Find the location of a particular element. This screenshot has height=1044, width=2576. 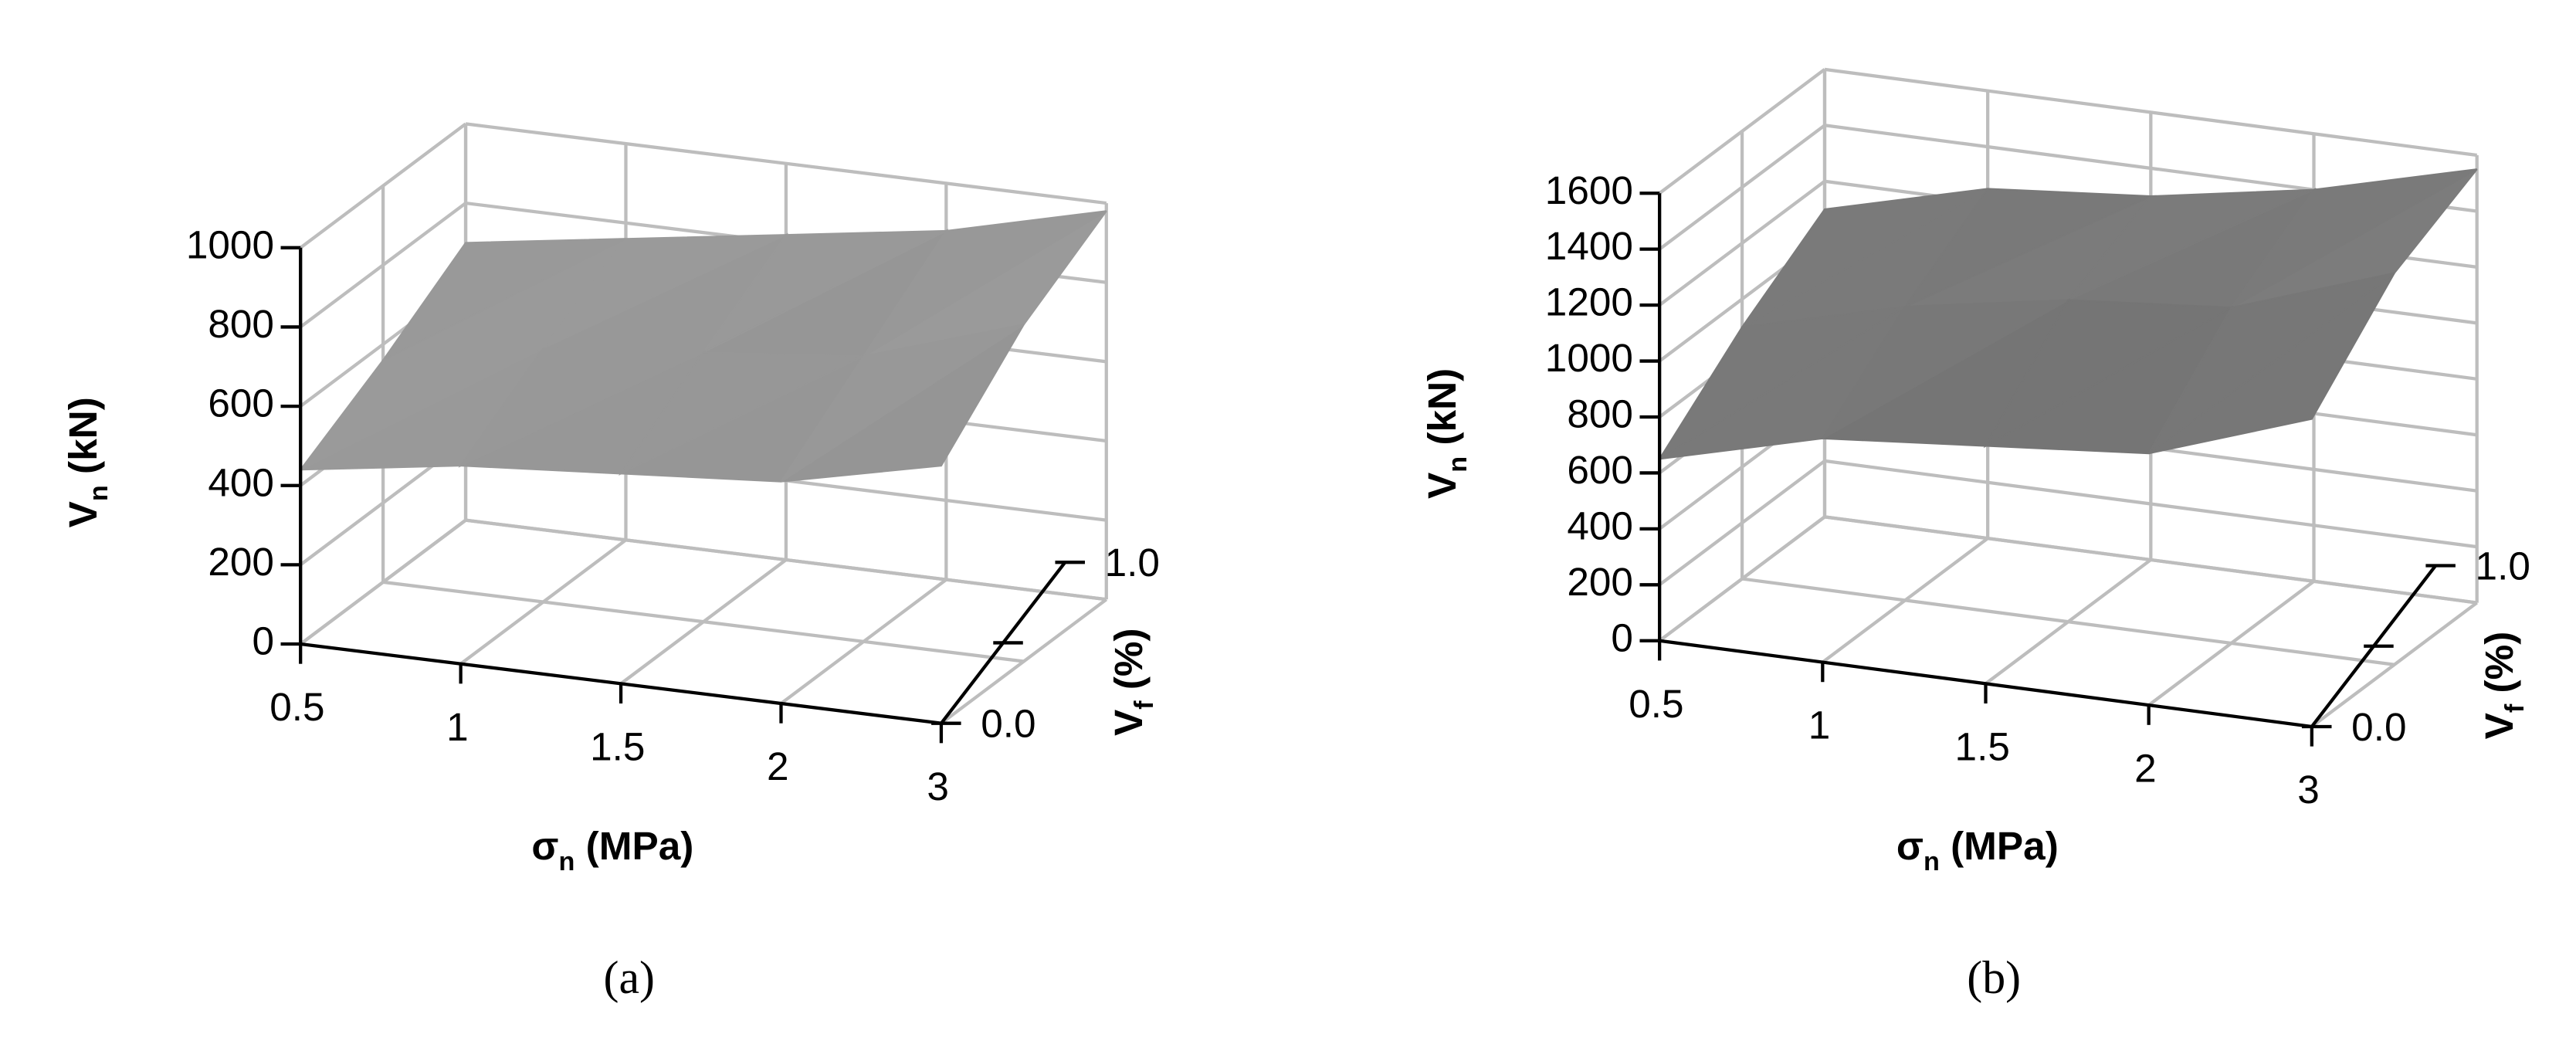

panel-label: (b) is located at coordinates (1994, 977).